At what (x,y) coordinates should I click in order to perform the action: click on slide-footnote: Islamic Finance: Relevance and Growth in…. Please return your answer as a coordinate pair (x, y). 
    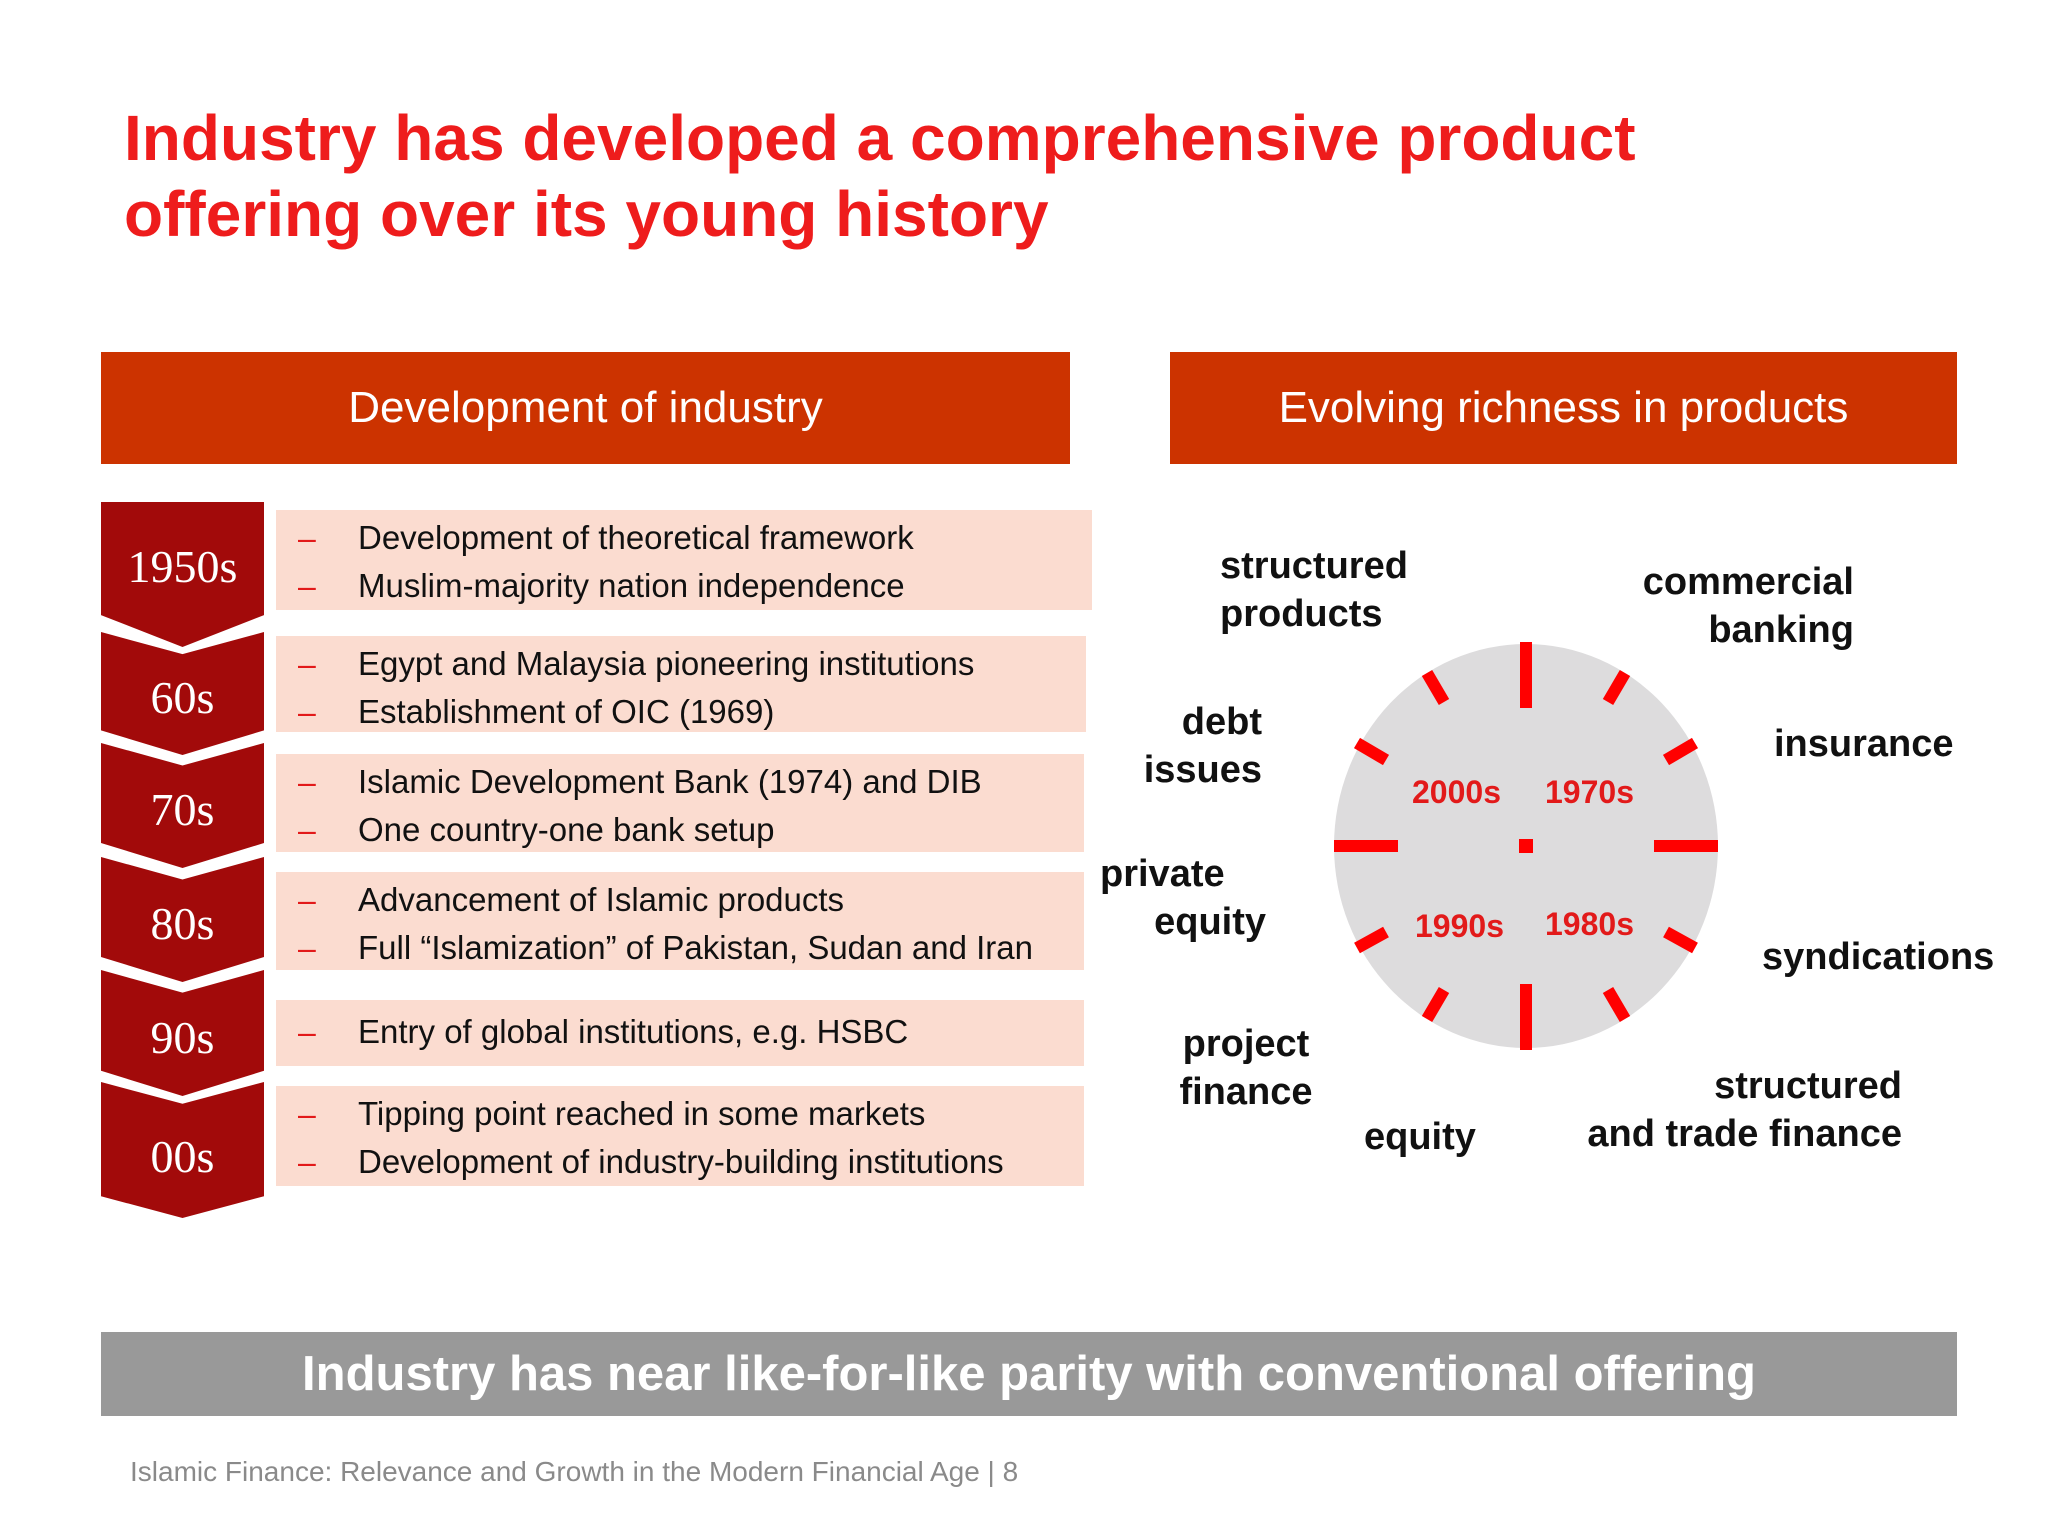
    Looking at the image, I should click on (574, 1471).